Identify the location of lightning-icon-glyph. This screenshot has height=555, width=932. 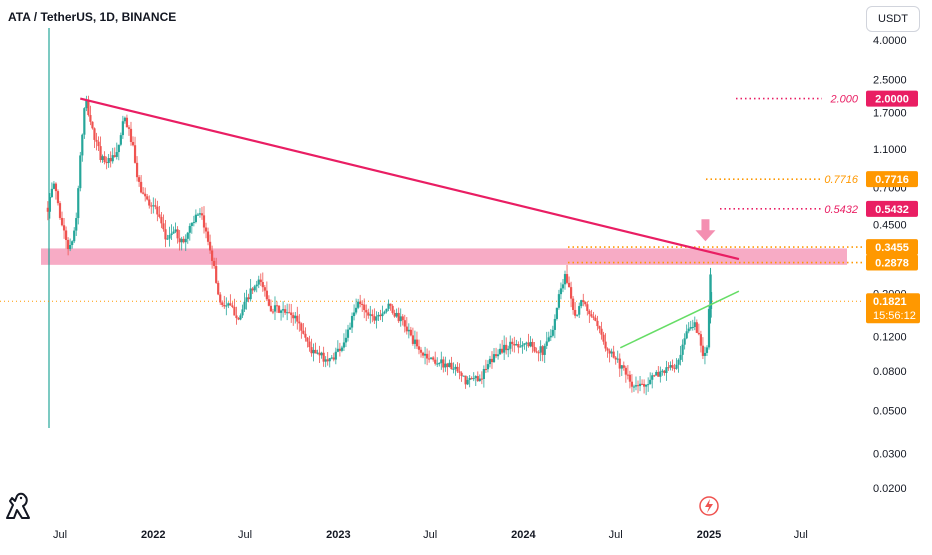
(709, 506).